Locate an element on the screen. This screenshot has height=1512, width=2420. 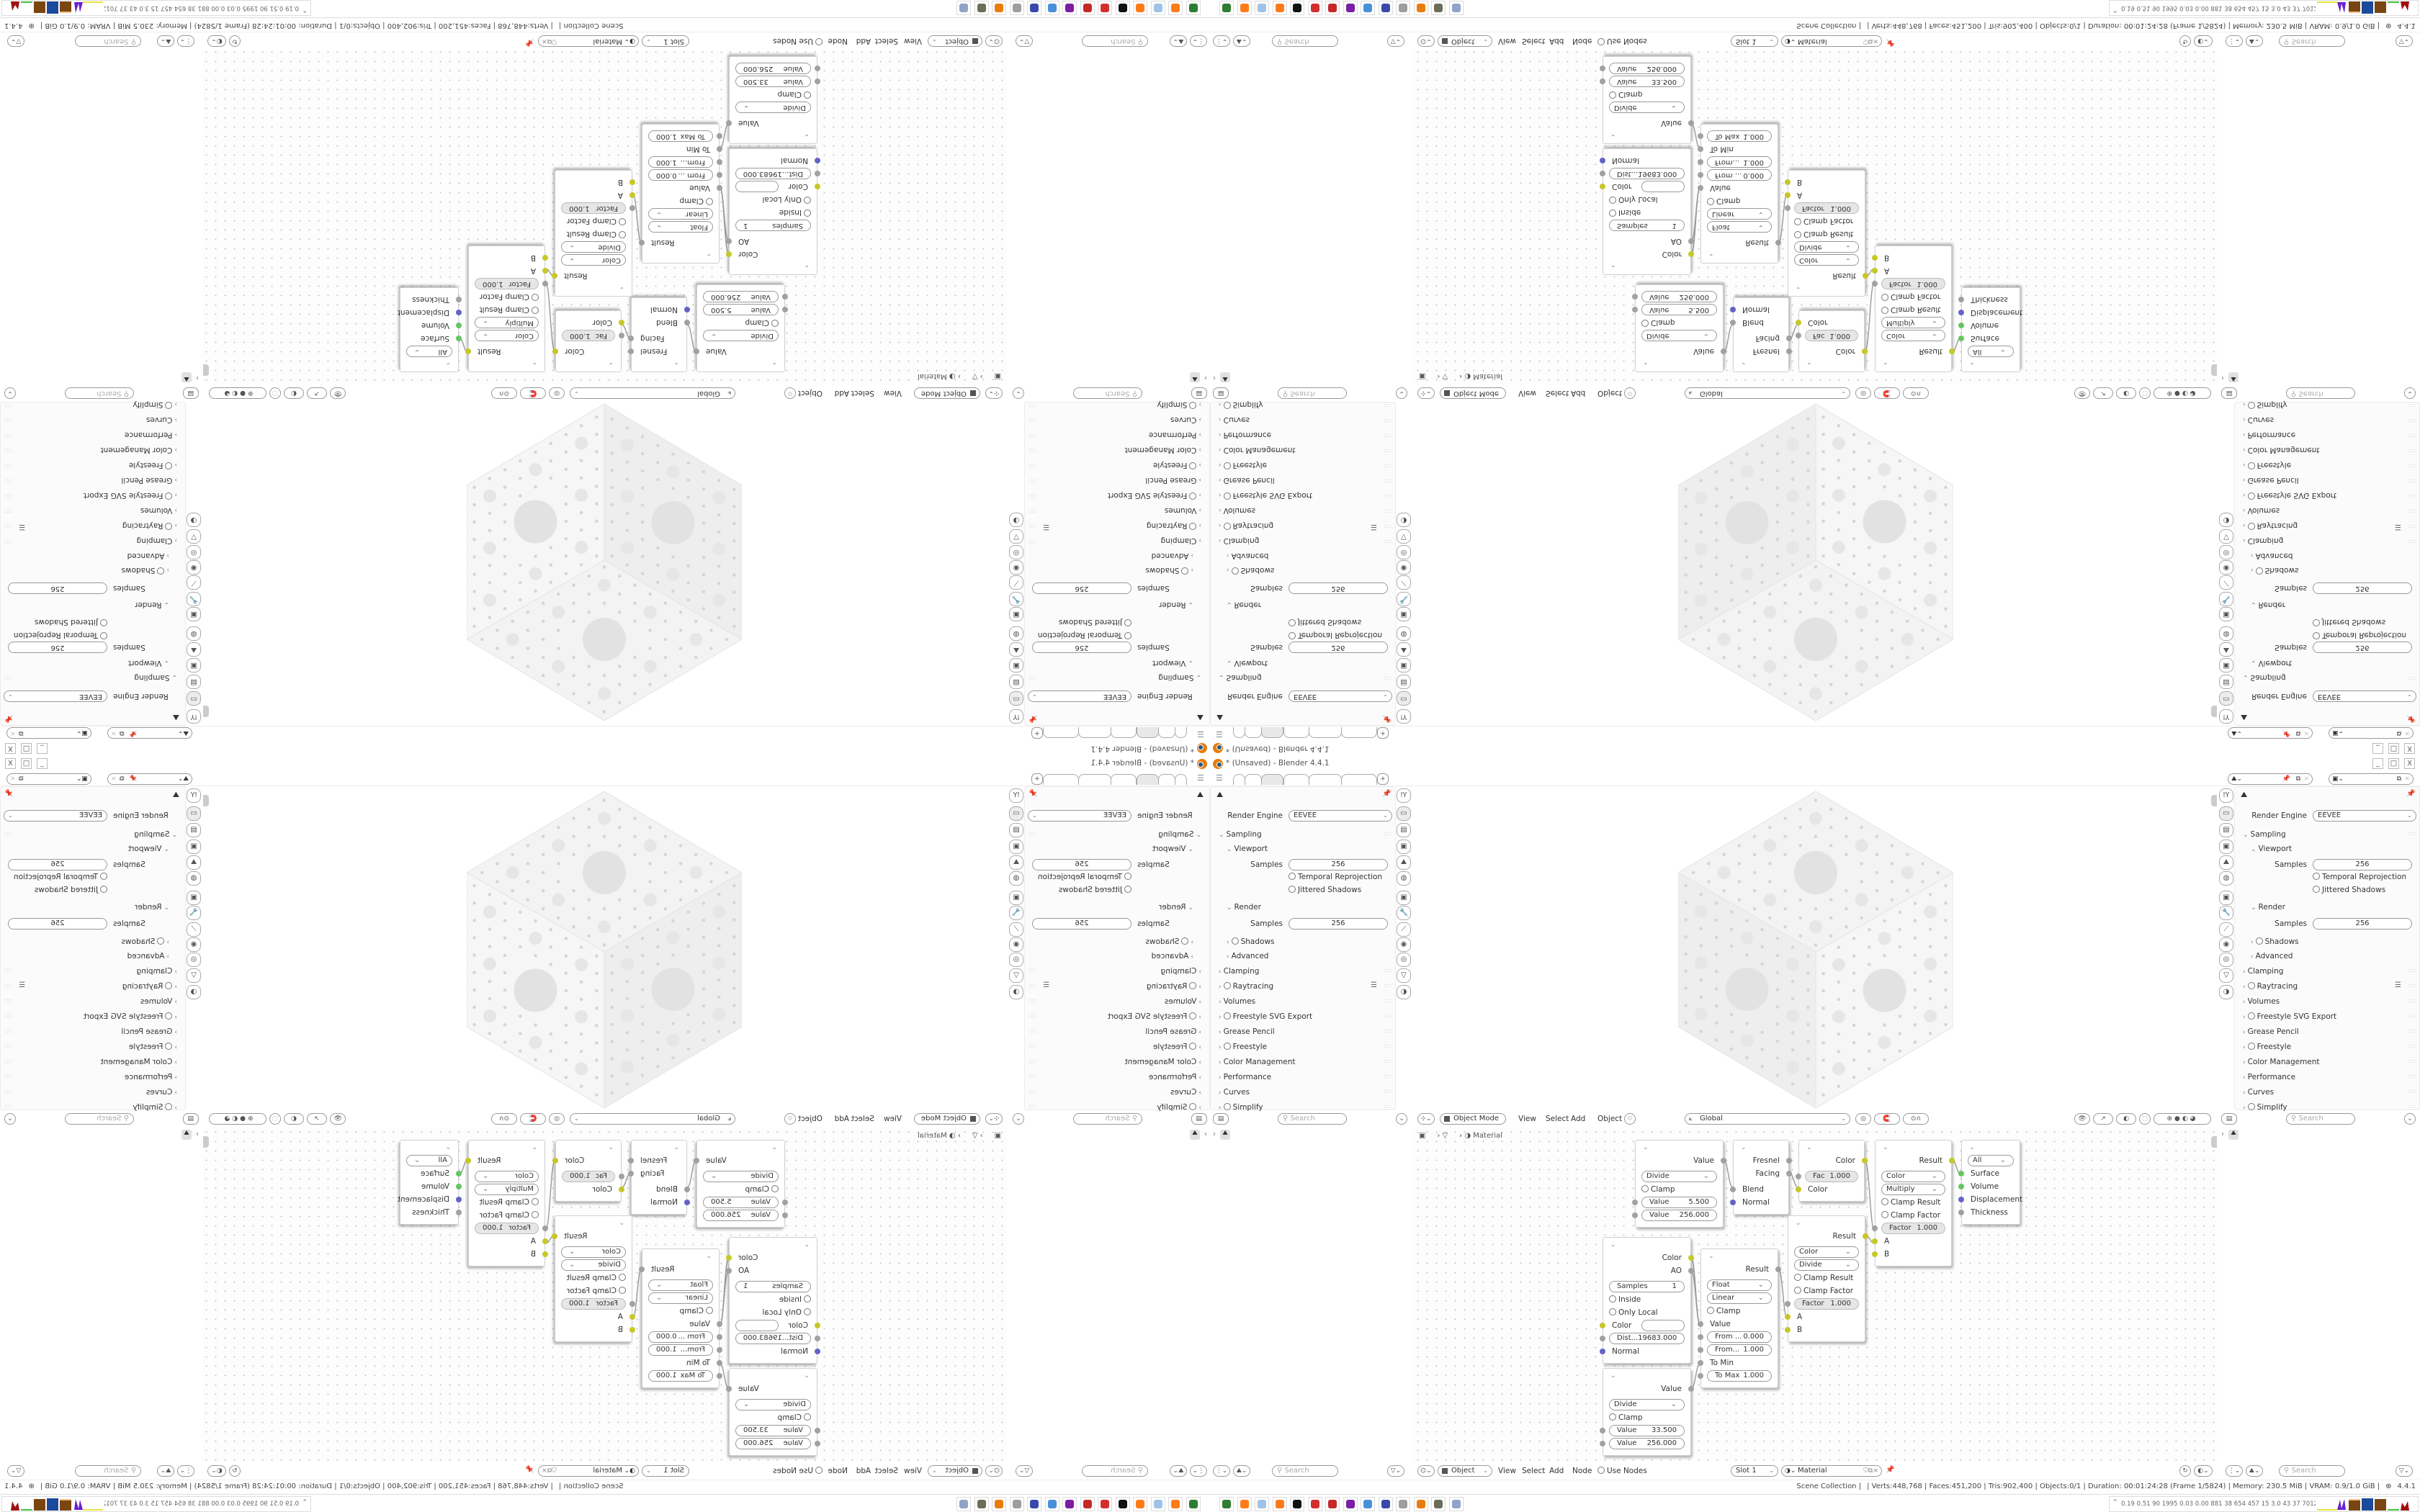
panel-shadows: ›Shadows is located at coordinates (1251, 570).